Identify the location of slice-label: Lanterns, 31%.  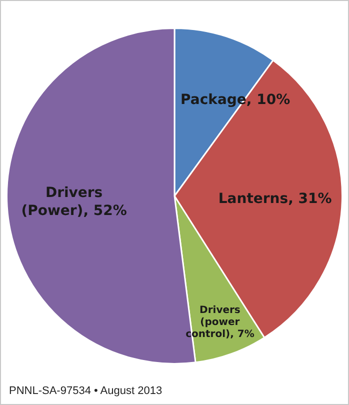
(275, 198).